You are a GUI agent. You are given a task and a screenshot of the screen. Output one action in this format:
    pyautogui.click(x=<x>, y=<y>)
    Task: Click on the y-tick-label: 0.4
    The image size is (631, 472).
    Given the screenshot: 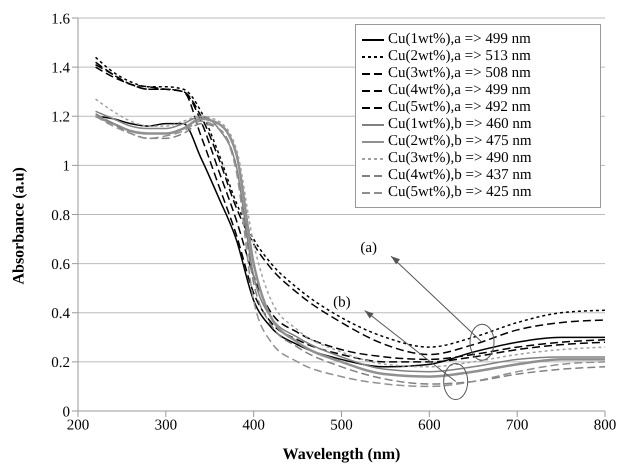 What is the action you would take?
    pyautogui.click(x=60, y=314)
    